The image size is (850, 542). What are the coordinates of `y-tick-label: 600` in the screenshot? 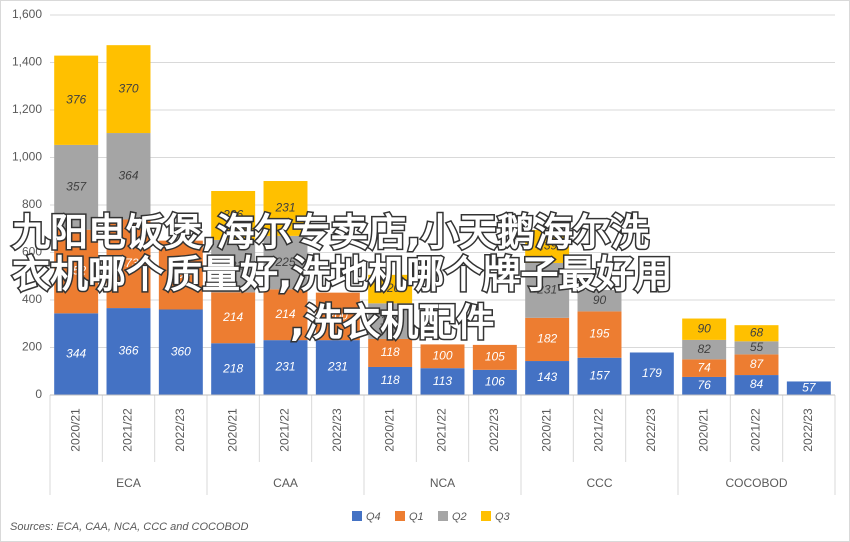 It's located at (32, 252).